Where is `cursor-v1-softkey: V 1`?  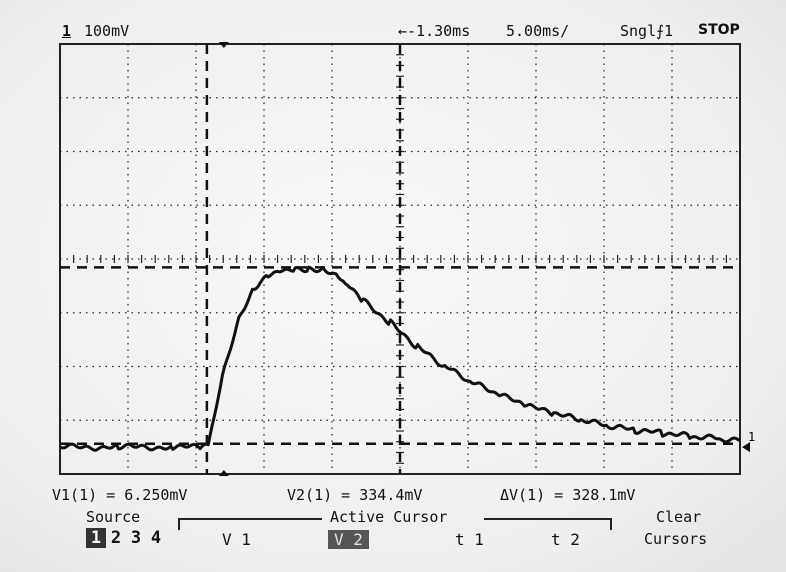 cursor-v1-softkey: V 1 is located at coordinates (236, 539).